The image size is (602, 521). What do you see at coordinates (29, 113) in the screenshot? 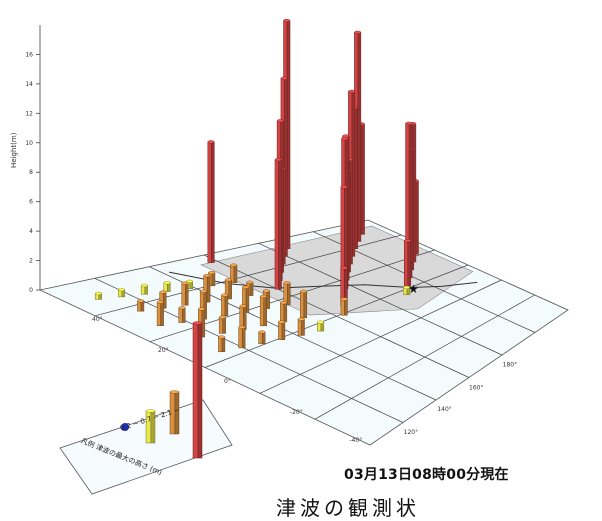
I see `y-tick-label: 12` at bounding box center [29, 113].